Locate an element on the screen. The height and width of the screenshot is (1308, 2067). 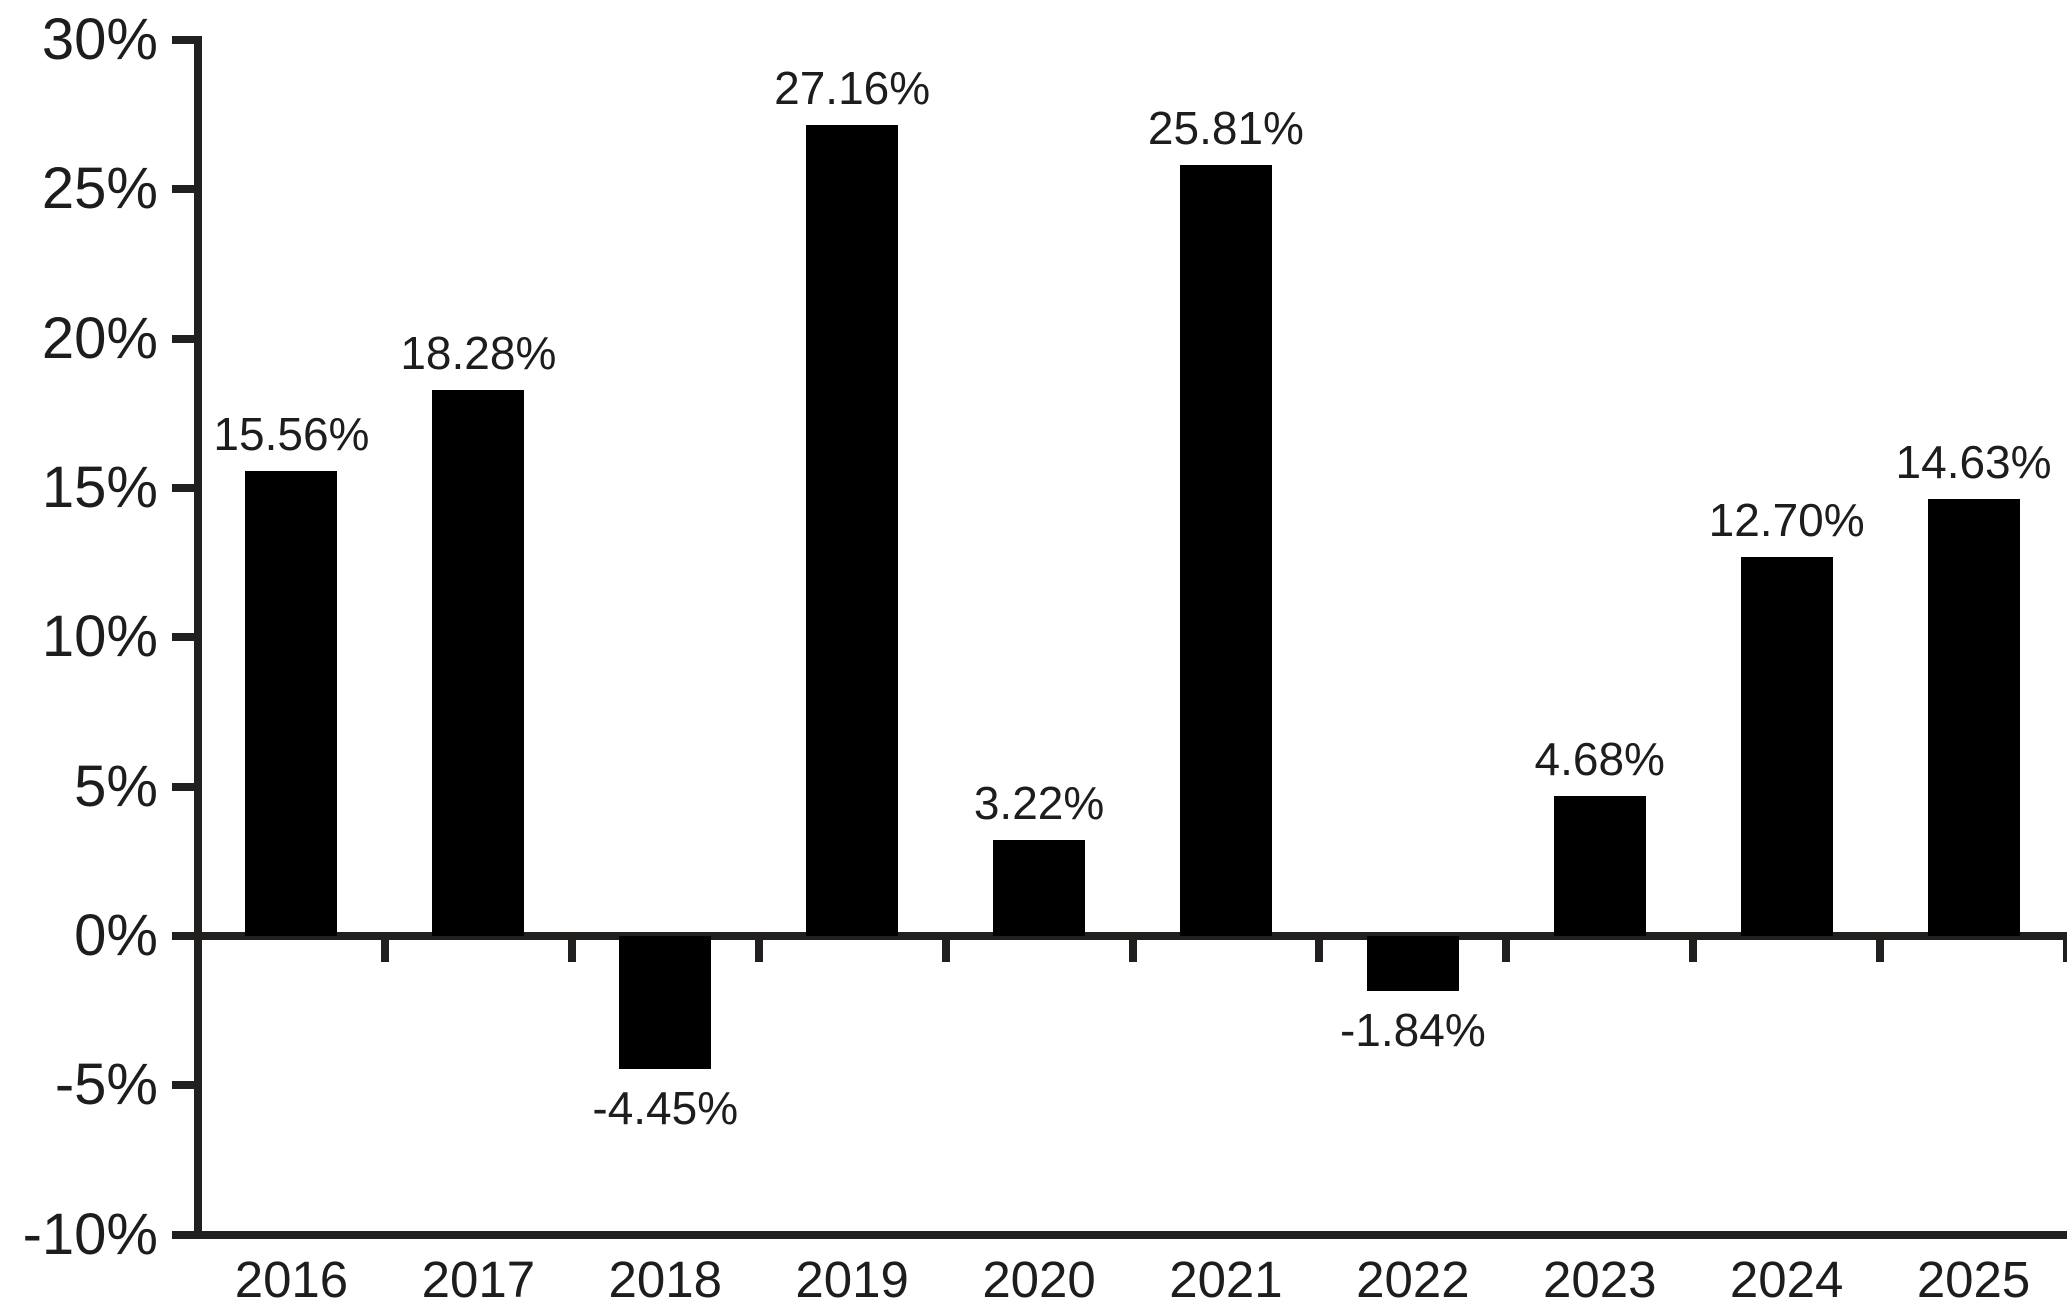
x-axis-label-2019: 2019 is located at coordinates (852, 1279).